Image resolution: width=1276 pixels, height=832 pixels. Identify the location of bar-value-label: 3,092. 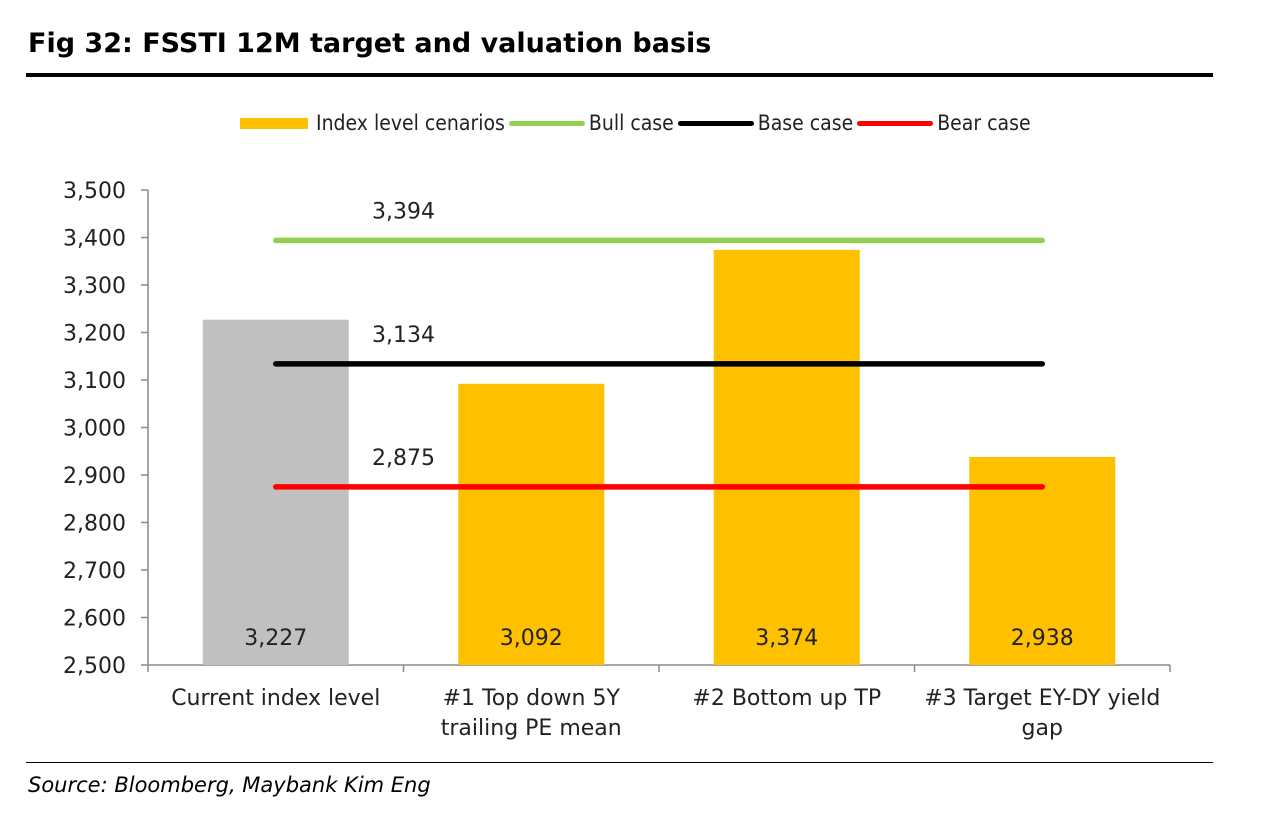
(531, 638).